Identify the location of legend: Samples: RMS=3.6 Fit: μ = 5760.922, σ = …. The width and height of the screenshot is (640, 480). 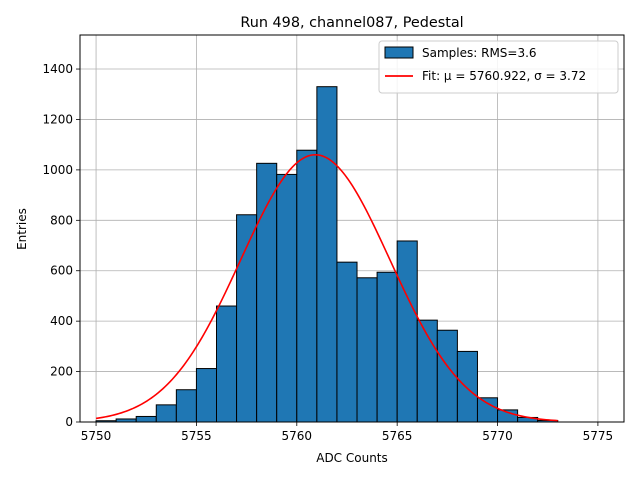
(498, 67).